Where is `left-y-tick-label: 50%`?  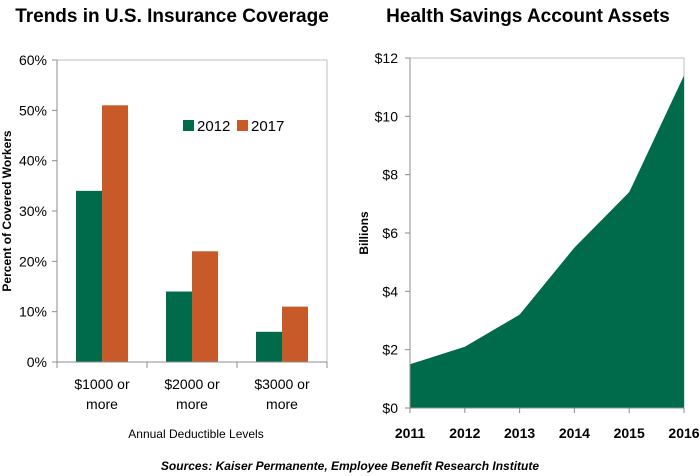
left-y-tick-label: 50% is located at coordinates (33, 110).